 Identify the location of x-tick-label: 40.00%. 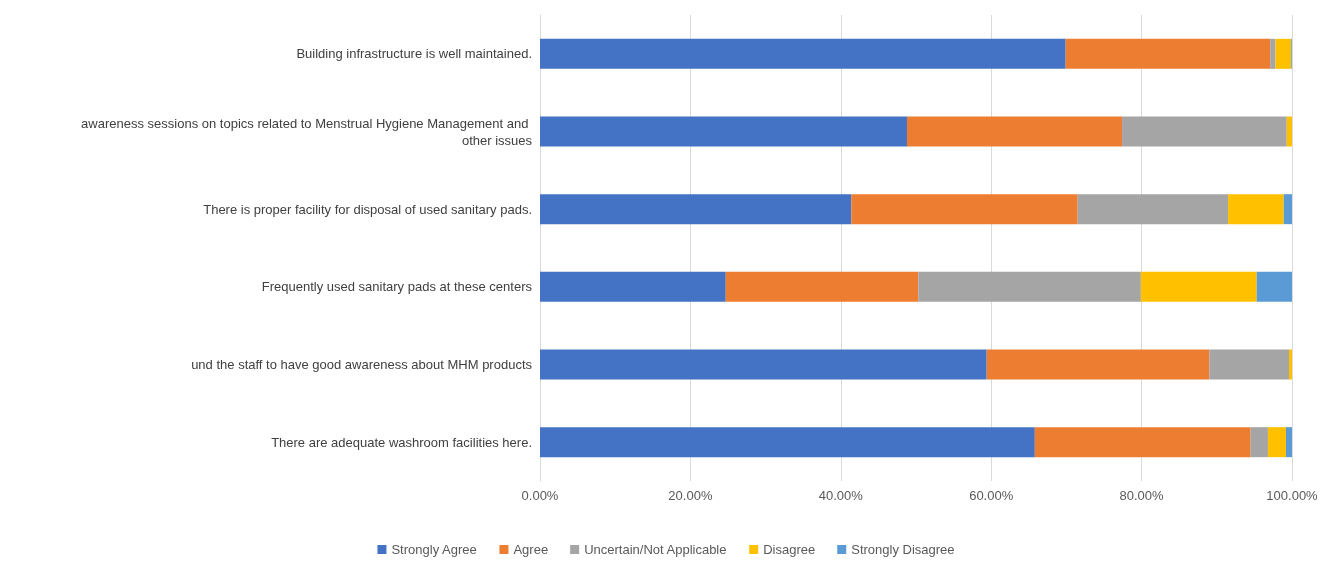
(841, 495).